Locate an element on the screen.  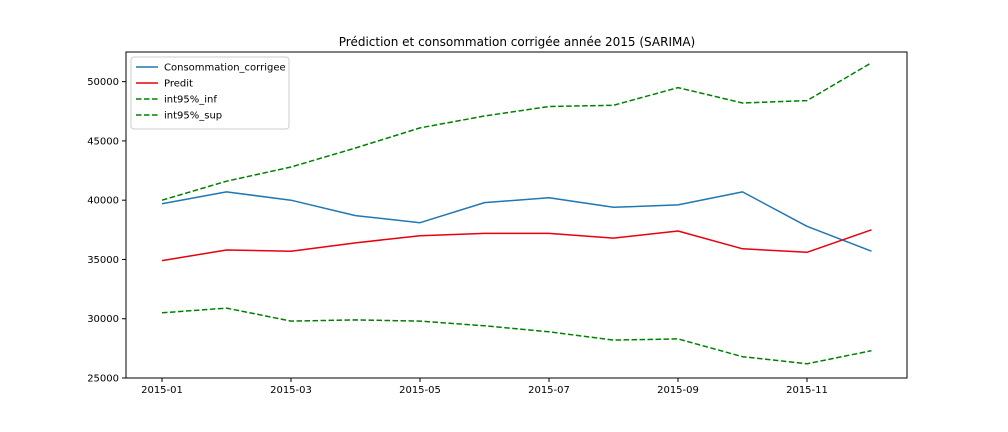
y-axis: 25000 30000 35000 40000 45000 50000 is located at coordinates (106, 231).